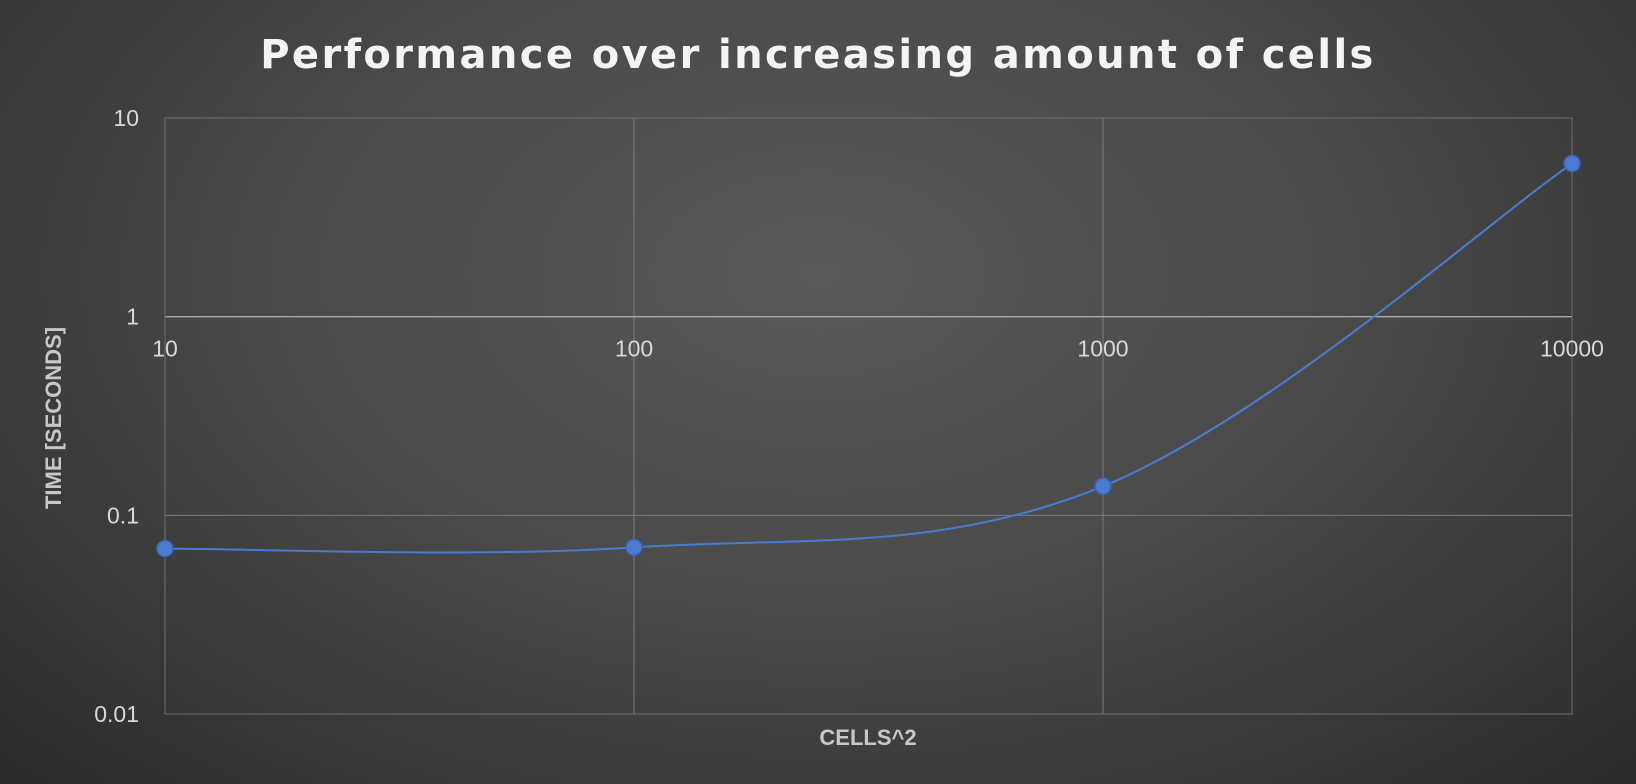 Image resolution: width=1636 pixels, height=784 pixels. I want to click on x-tick-label: 1000, so click(1102, 349).